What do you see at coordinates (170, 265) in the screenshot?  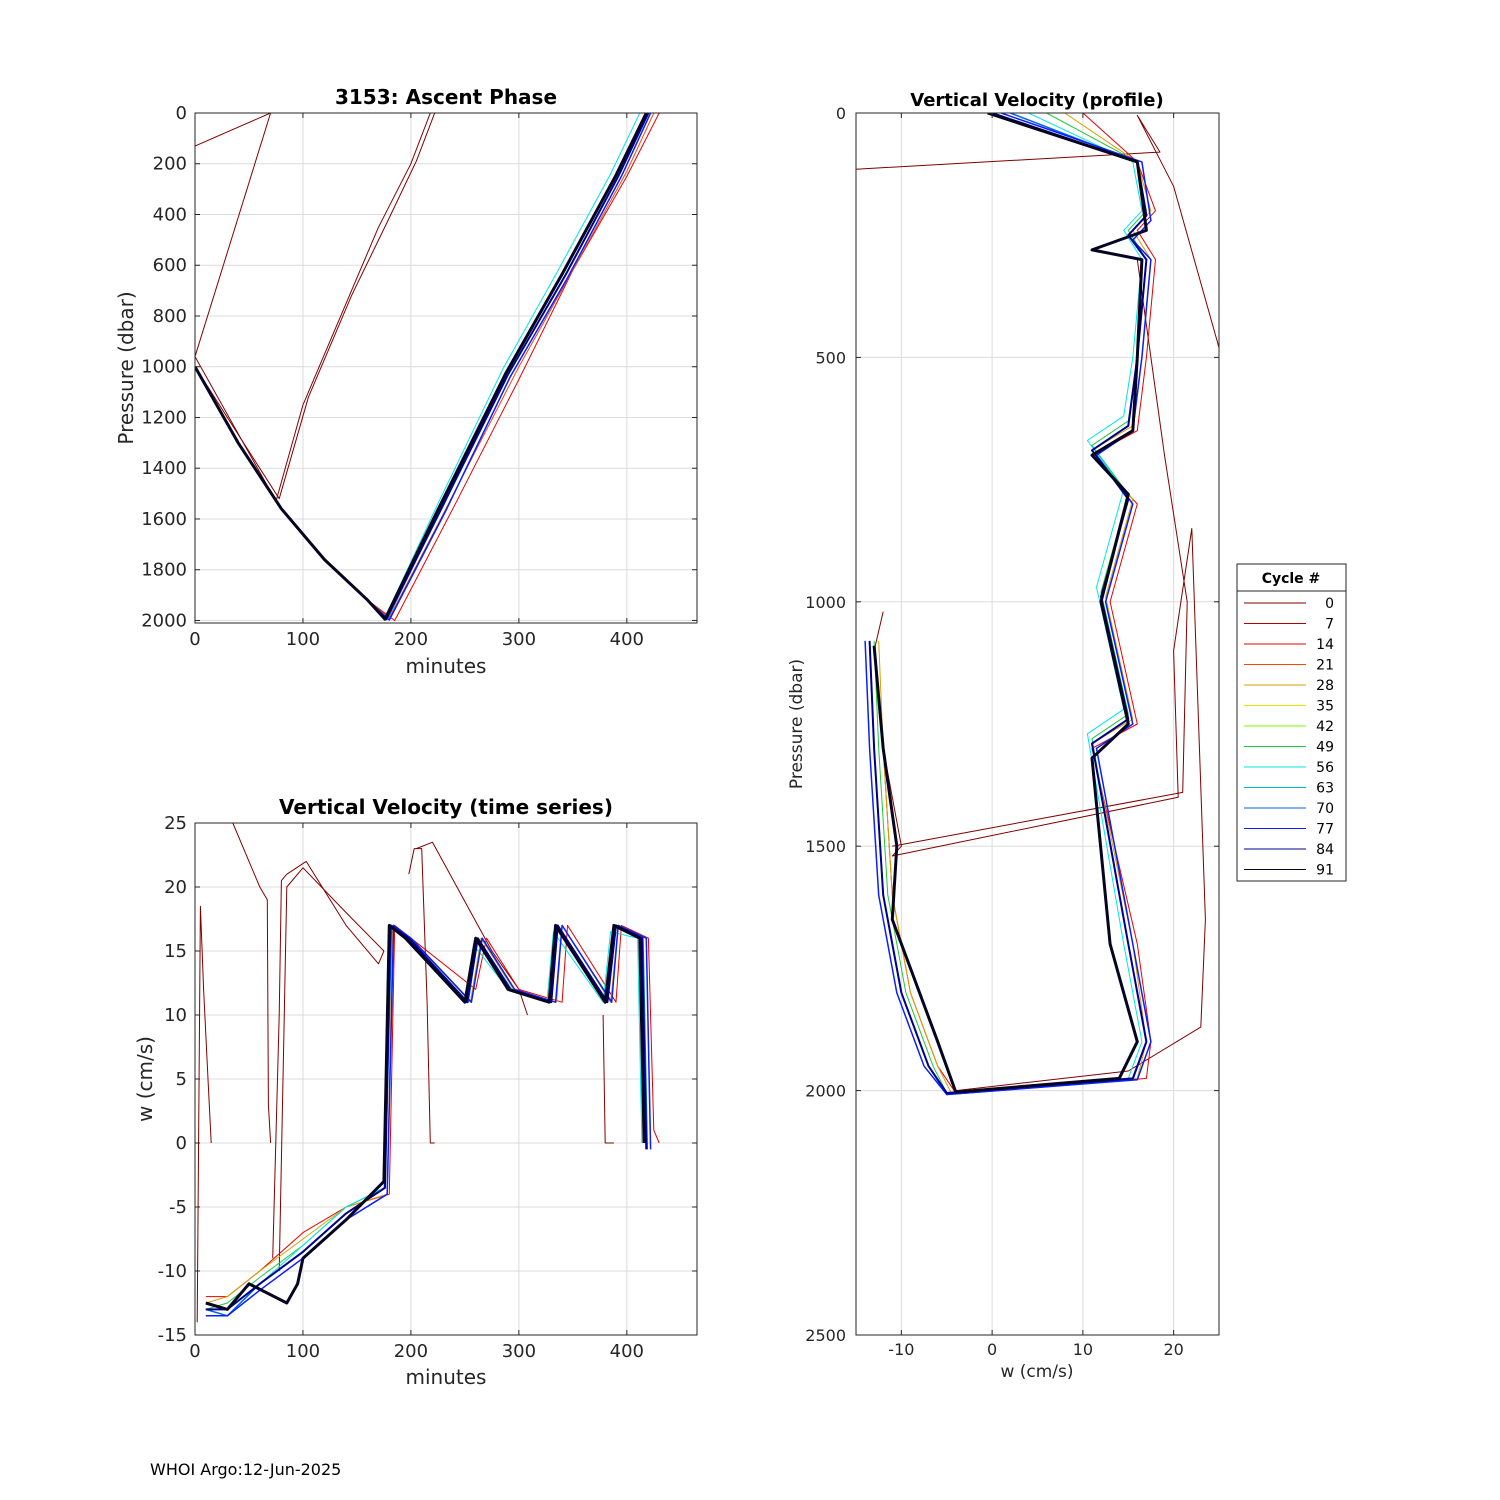 I see `y-tick-label: 600` at bounding box center [170, 265].